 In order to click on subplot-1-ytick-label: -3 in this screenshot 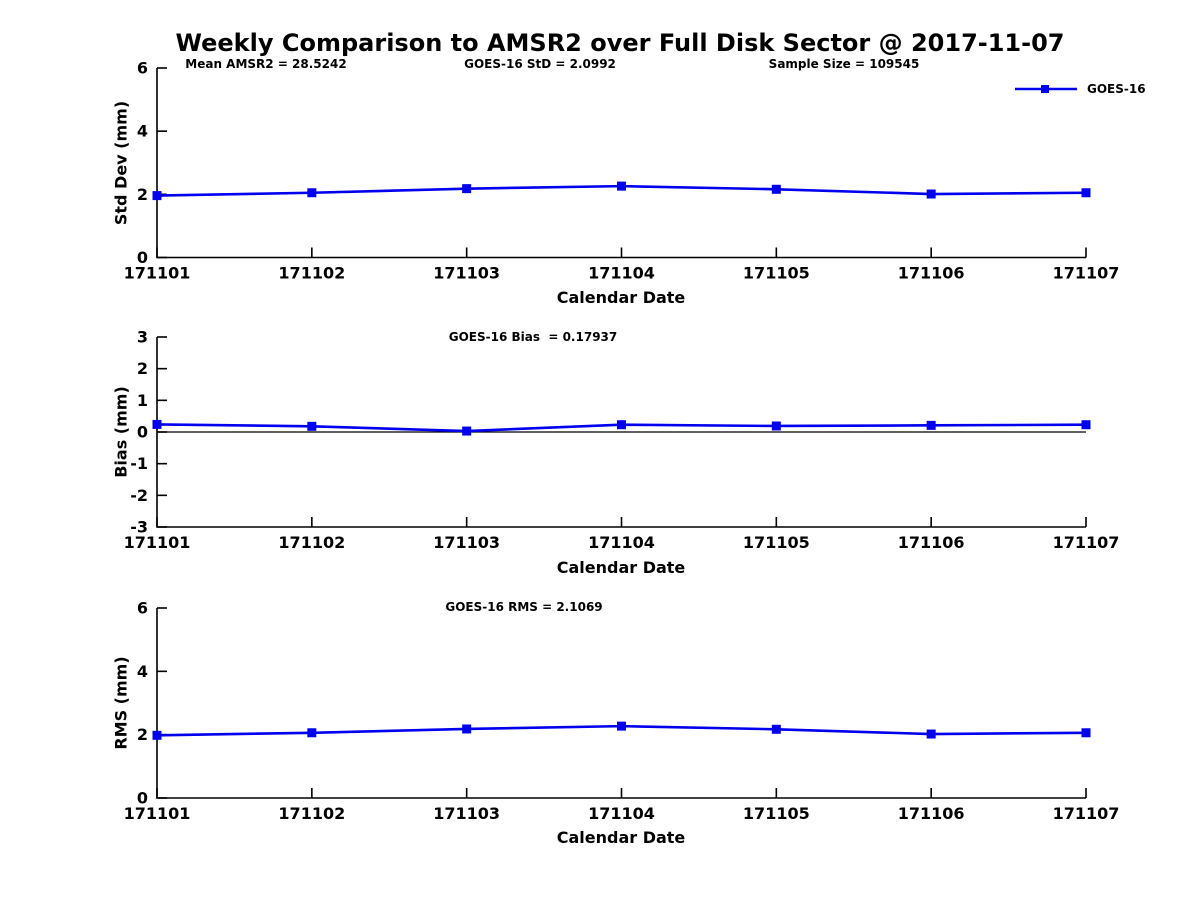, I will do `click(139, 527)`.